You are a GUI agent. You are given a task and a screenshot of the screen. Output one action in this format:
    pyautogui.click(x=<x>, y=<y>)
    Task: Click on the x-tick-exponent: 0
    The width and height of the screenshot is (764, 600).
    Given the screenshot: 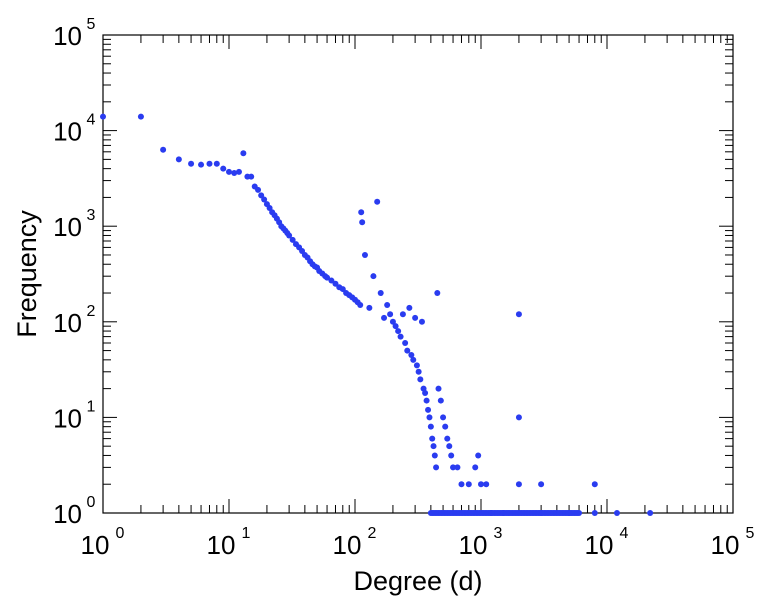 What is the action you would take?
    pyautogui.click(x=120, y=533)
    